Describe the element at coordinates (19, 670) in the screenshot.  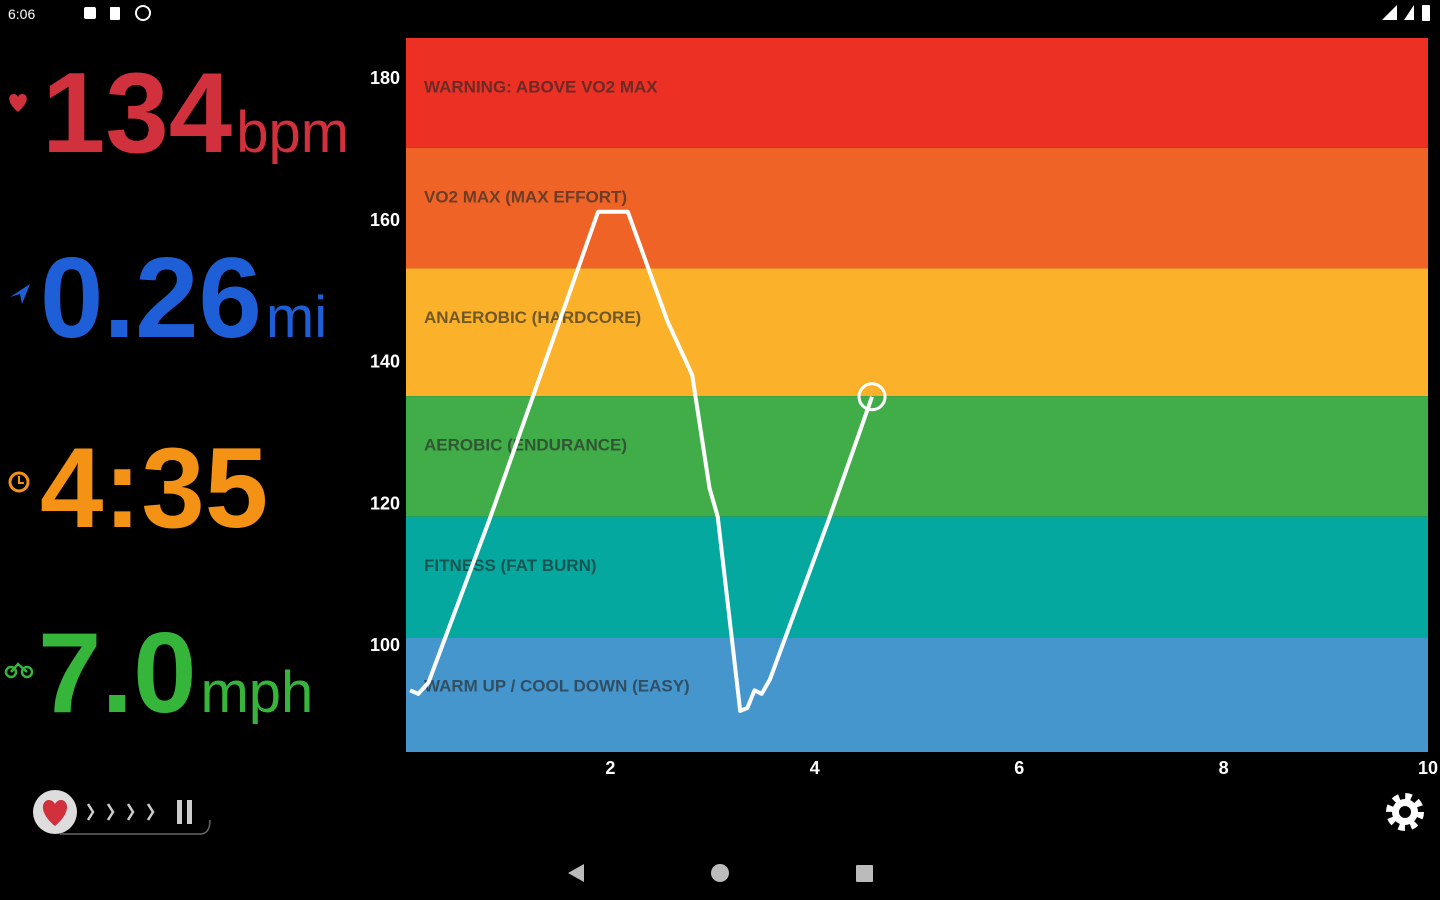
I see `bike-icon` at that location.